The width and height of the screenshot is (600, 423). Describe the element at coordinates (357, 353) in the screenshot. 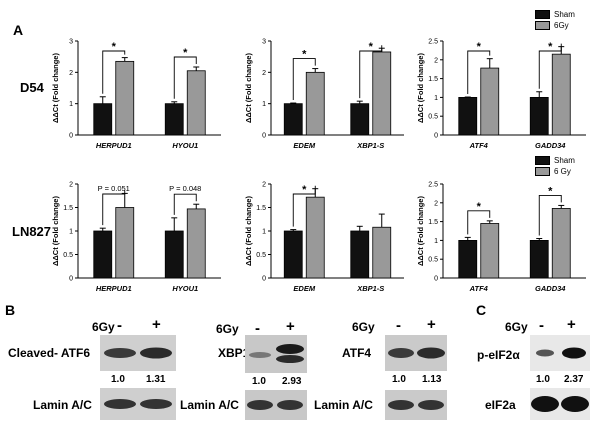

I see `blot-label-atf4: ATF4` at that location.